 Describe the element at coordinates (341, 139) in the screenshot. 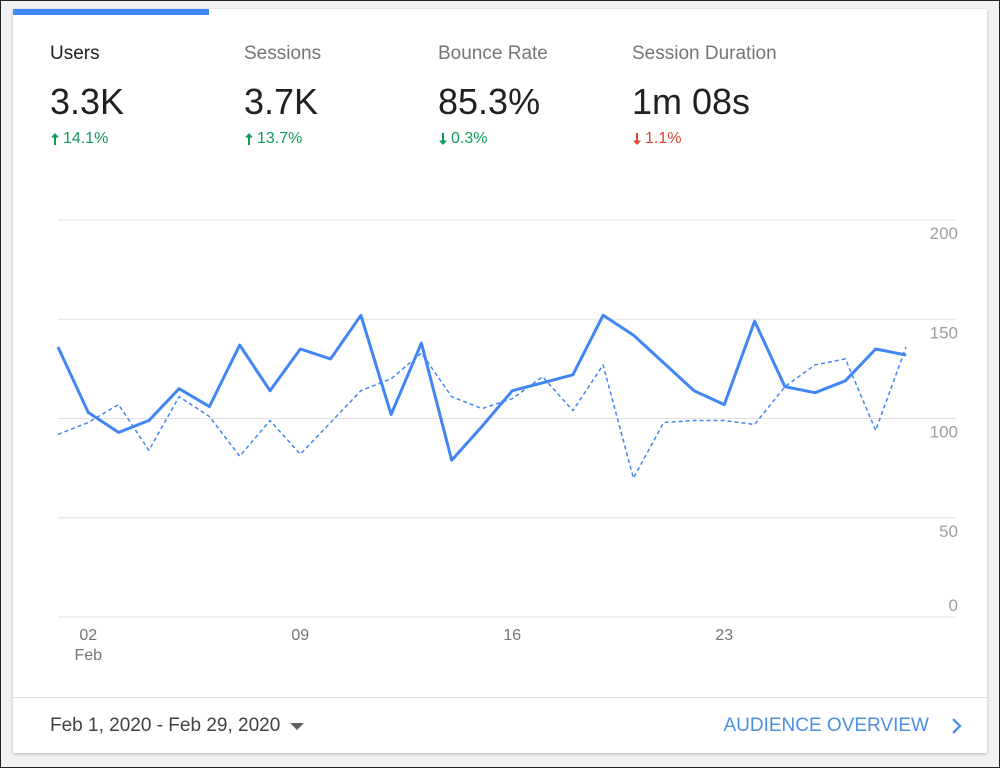

I see `metric-change: 13.7%` at that location.